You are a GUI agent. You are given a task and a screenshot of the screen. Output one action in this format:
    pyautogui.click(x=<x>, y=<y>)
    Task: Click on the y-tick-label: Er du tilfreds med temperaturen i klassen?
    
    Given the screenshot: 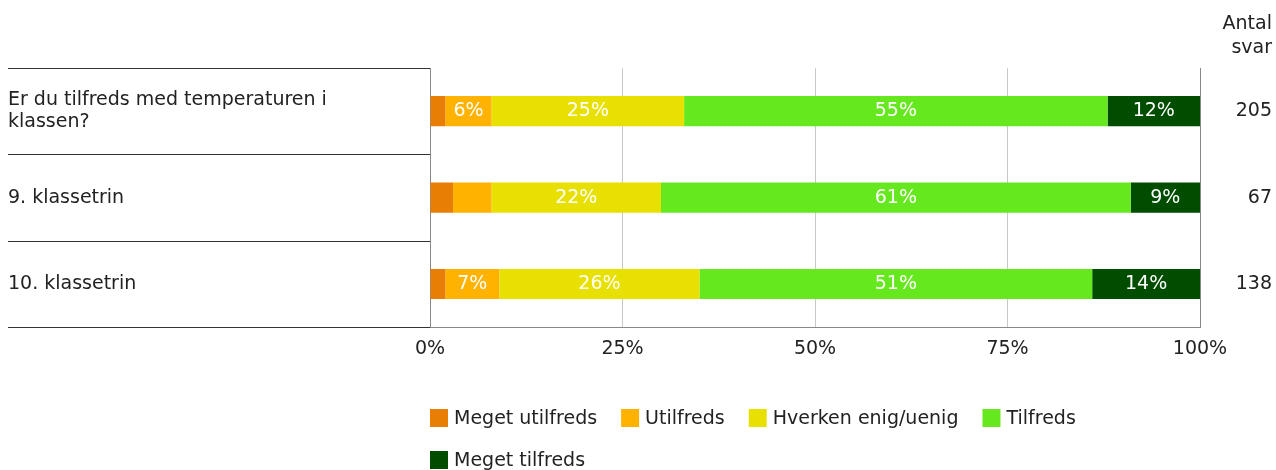 What is the action you would take?
    pyautogui.click(x=167, y=109)
    